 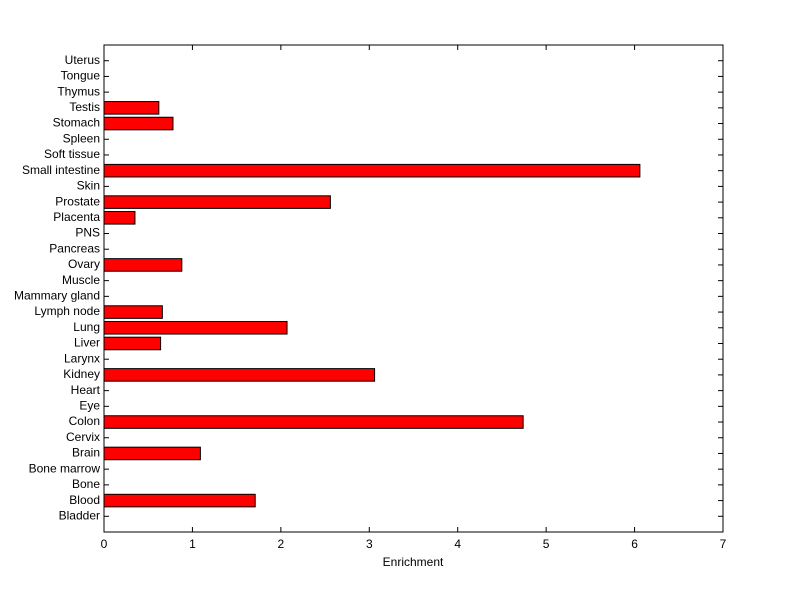 I want to click on y-tick-label: Spleen, so click(x=81, y=138).